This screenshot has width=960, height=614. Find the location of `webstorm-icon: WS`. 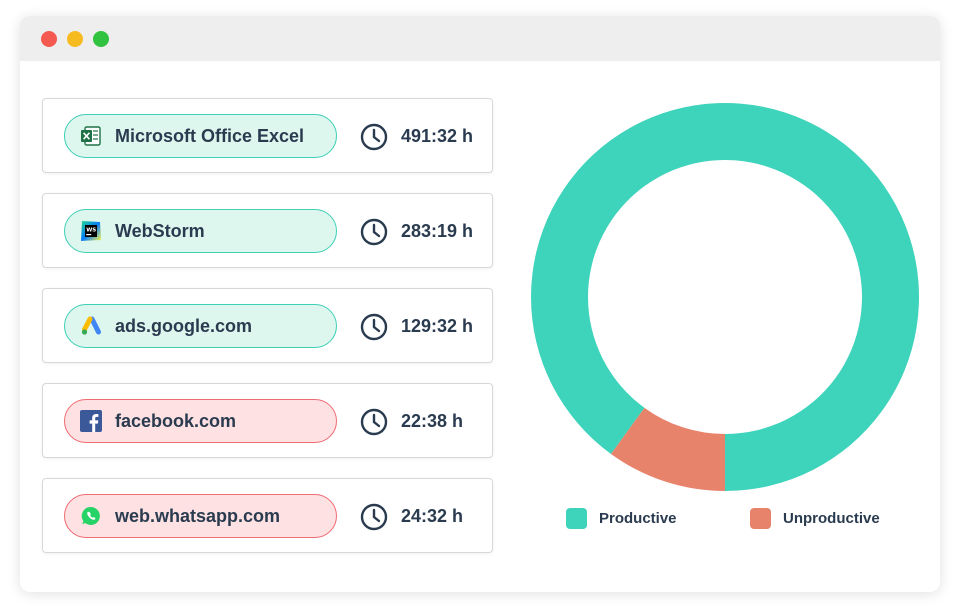

webstorm-icon: WS is located at coordinates (91, 231).